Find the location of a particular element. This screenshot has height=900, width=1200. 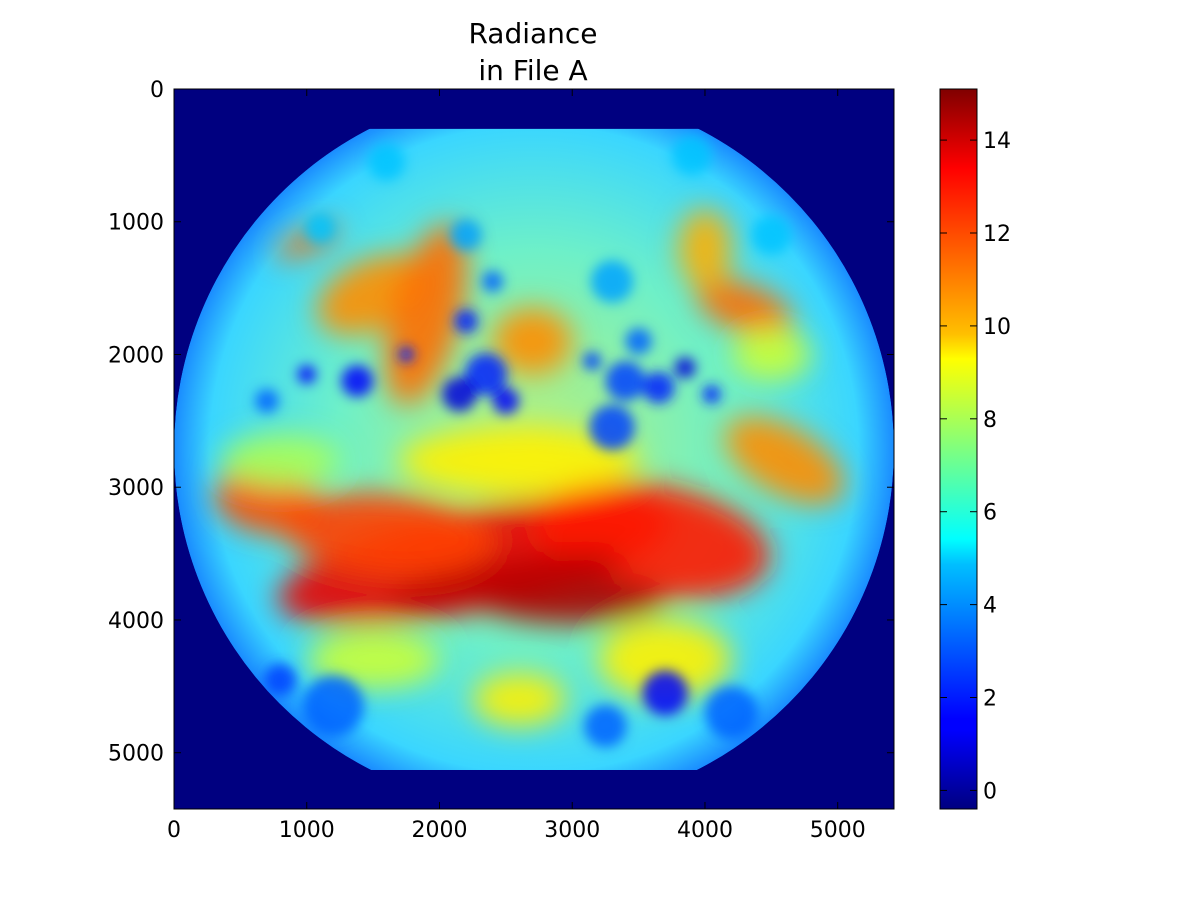

x-tick-label: 1000 is located at coordinates (307, 830).